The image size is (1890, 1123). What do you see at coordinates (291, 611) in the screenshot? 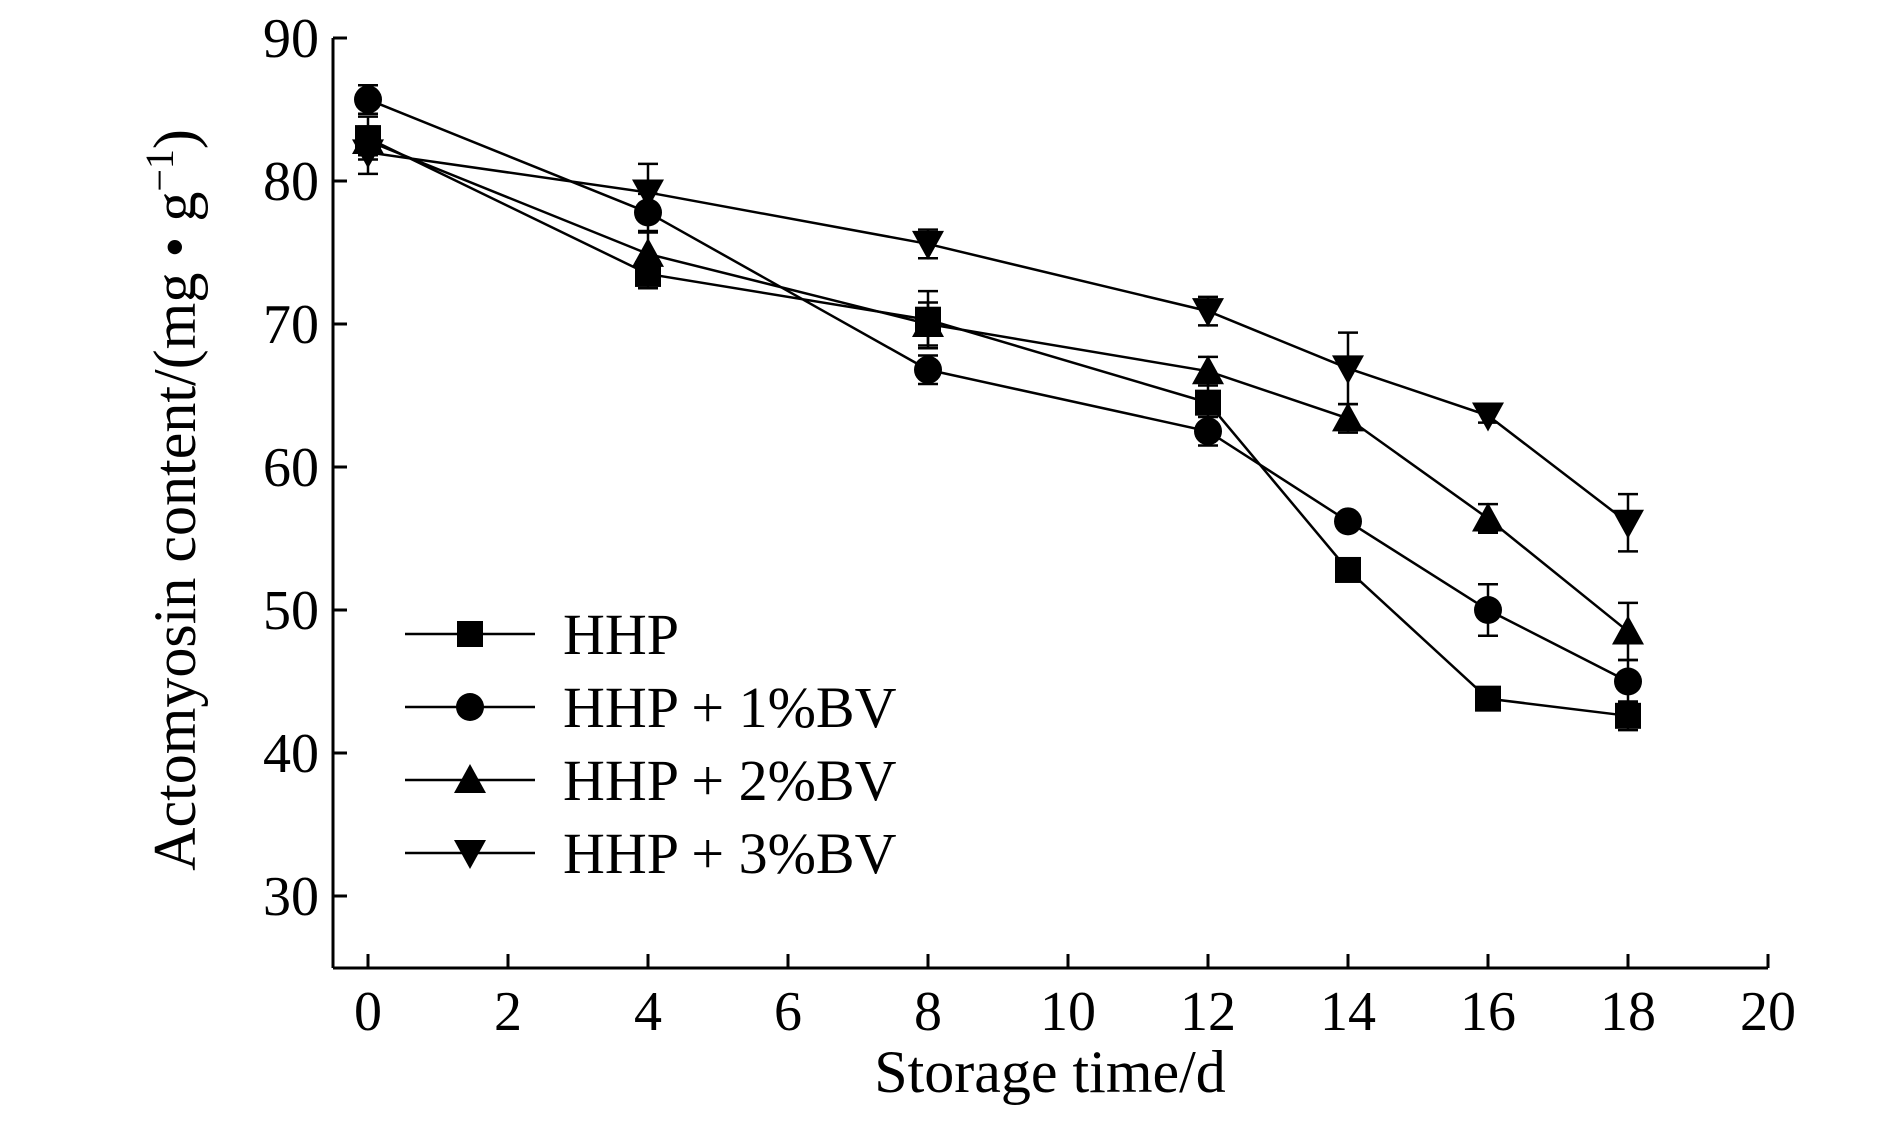
I see `y-tick-label: 50` at bounding box center [291, 611].